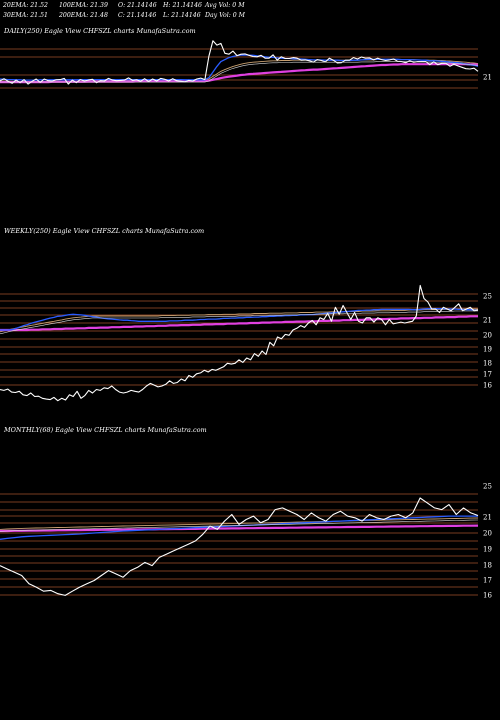 This screenshot has width=500, height=720. I want to click on header-20ema: 20EMA: 21.52, so click(25, 5).